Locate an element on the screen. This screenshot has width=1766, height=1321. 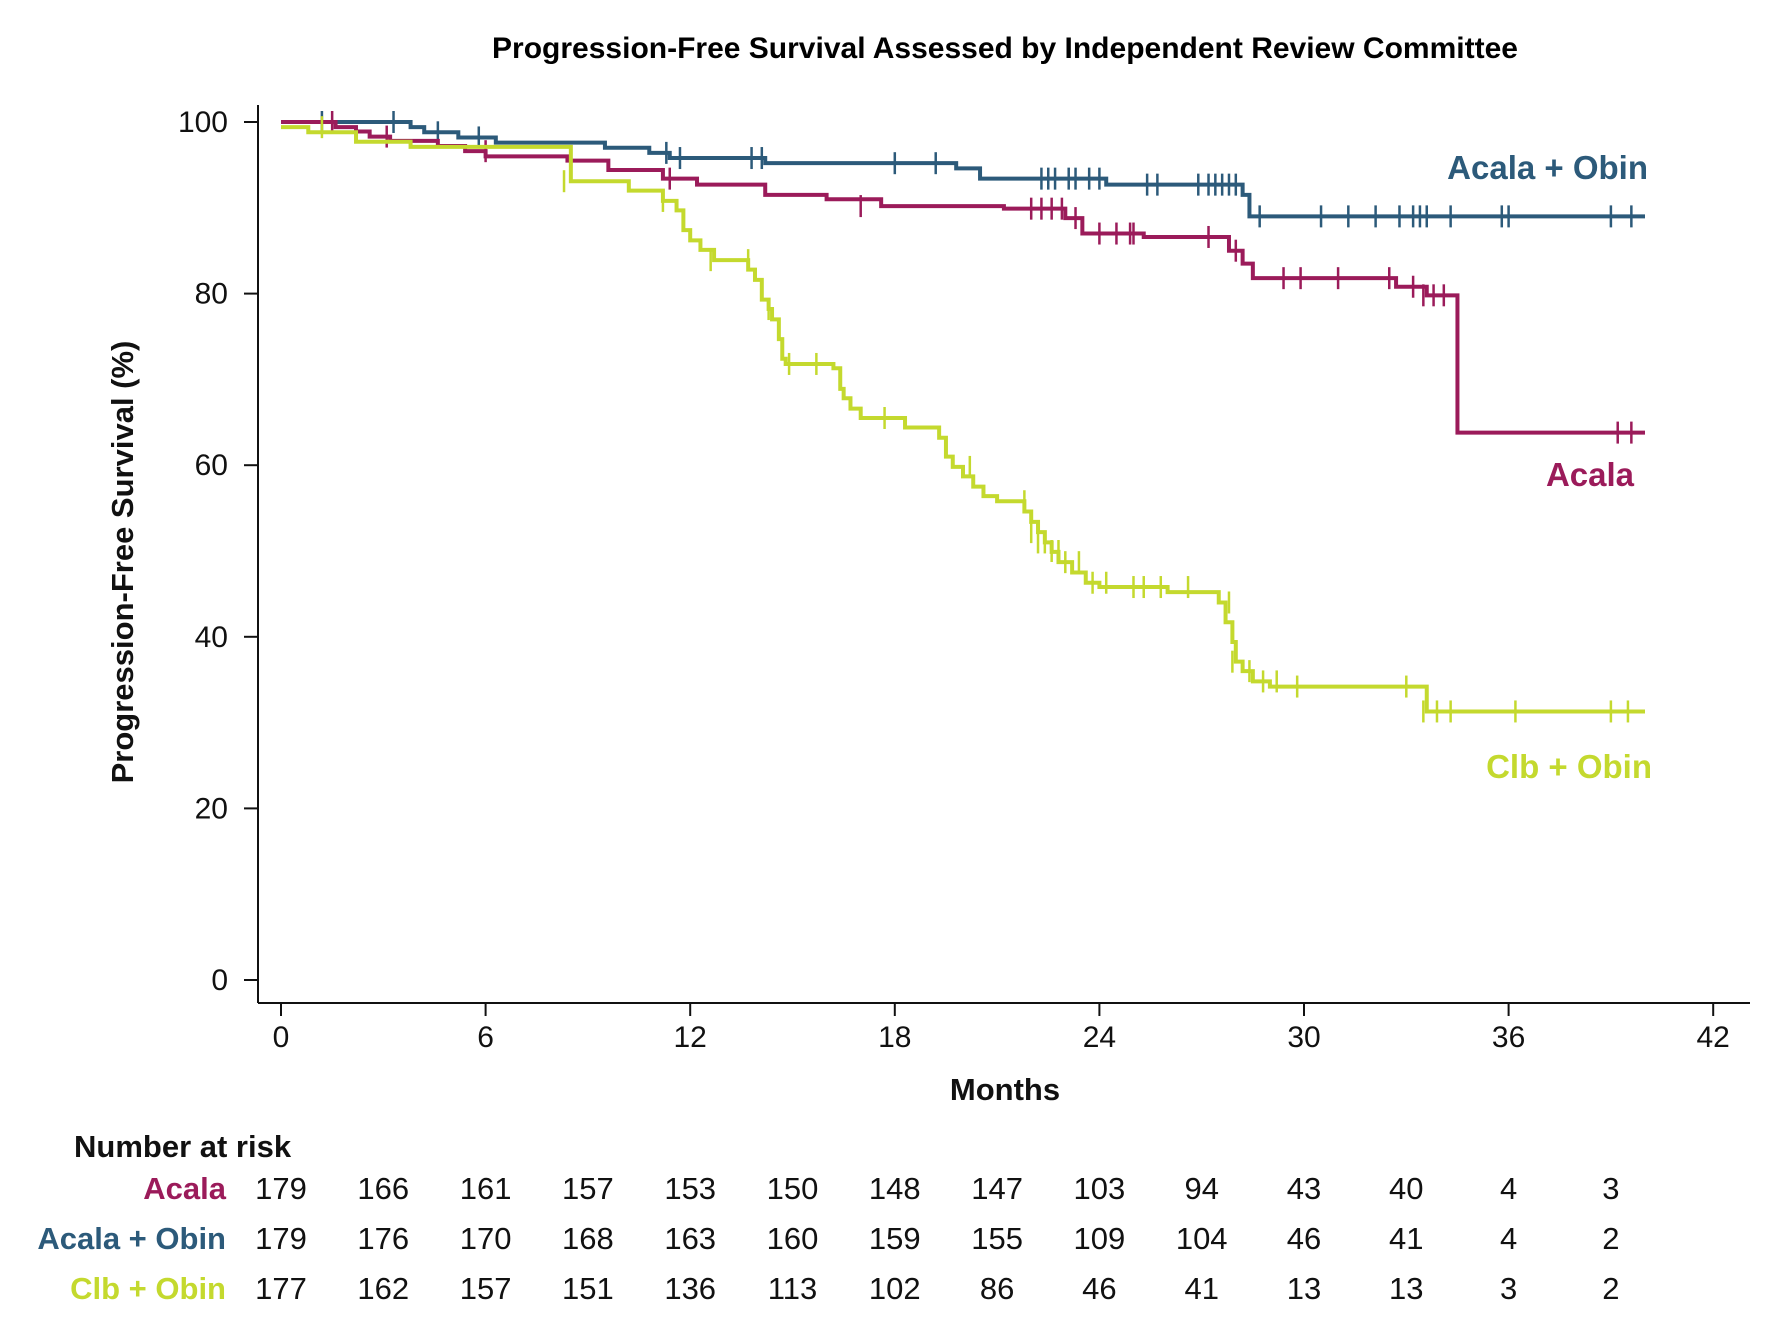
risk-count-acala: 4 is located at coordinates (1508, 1188).